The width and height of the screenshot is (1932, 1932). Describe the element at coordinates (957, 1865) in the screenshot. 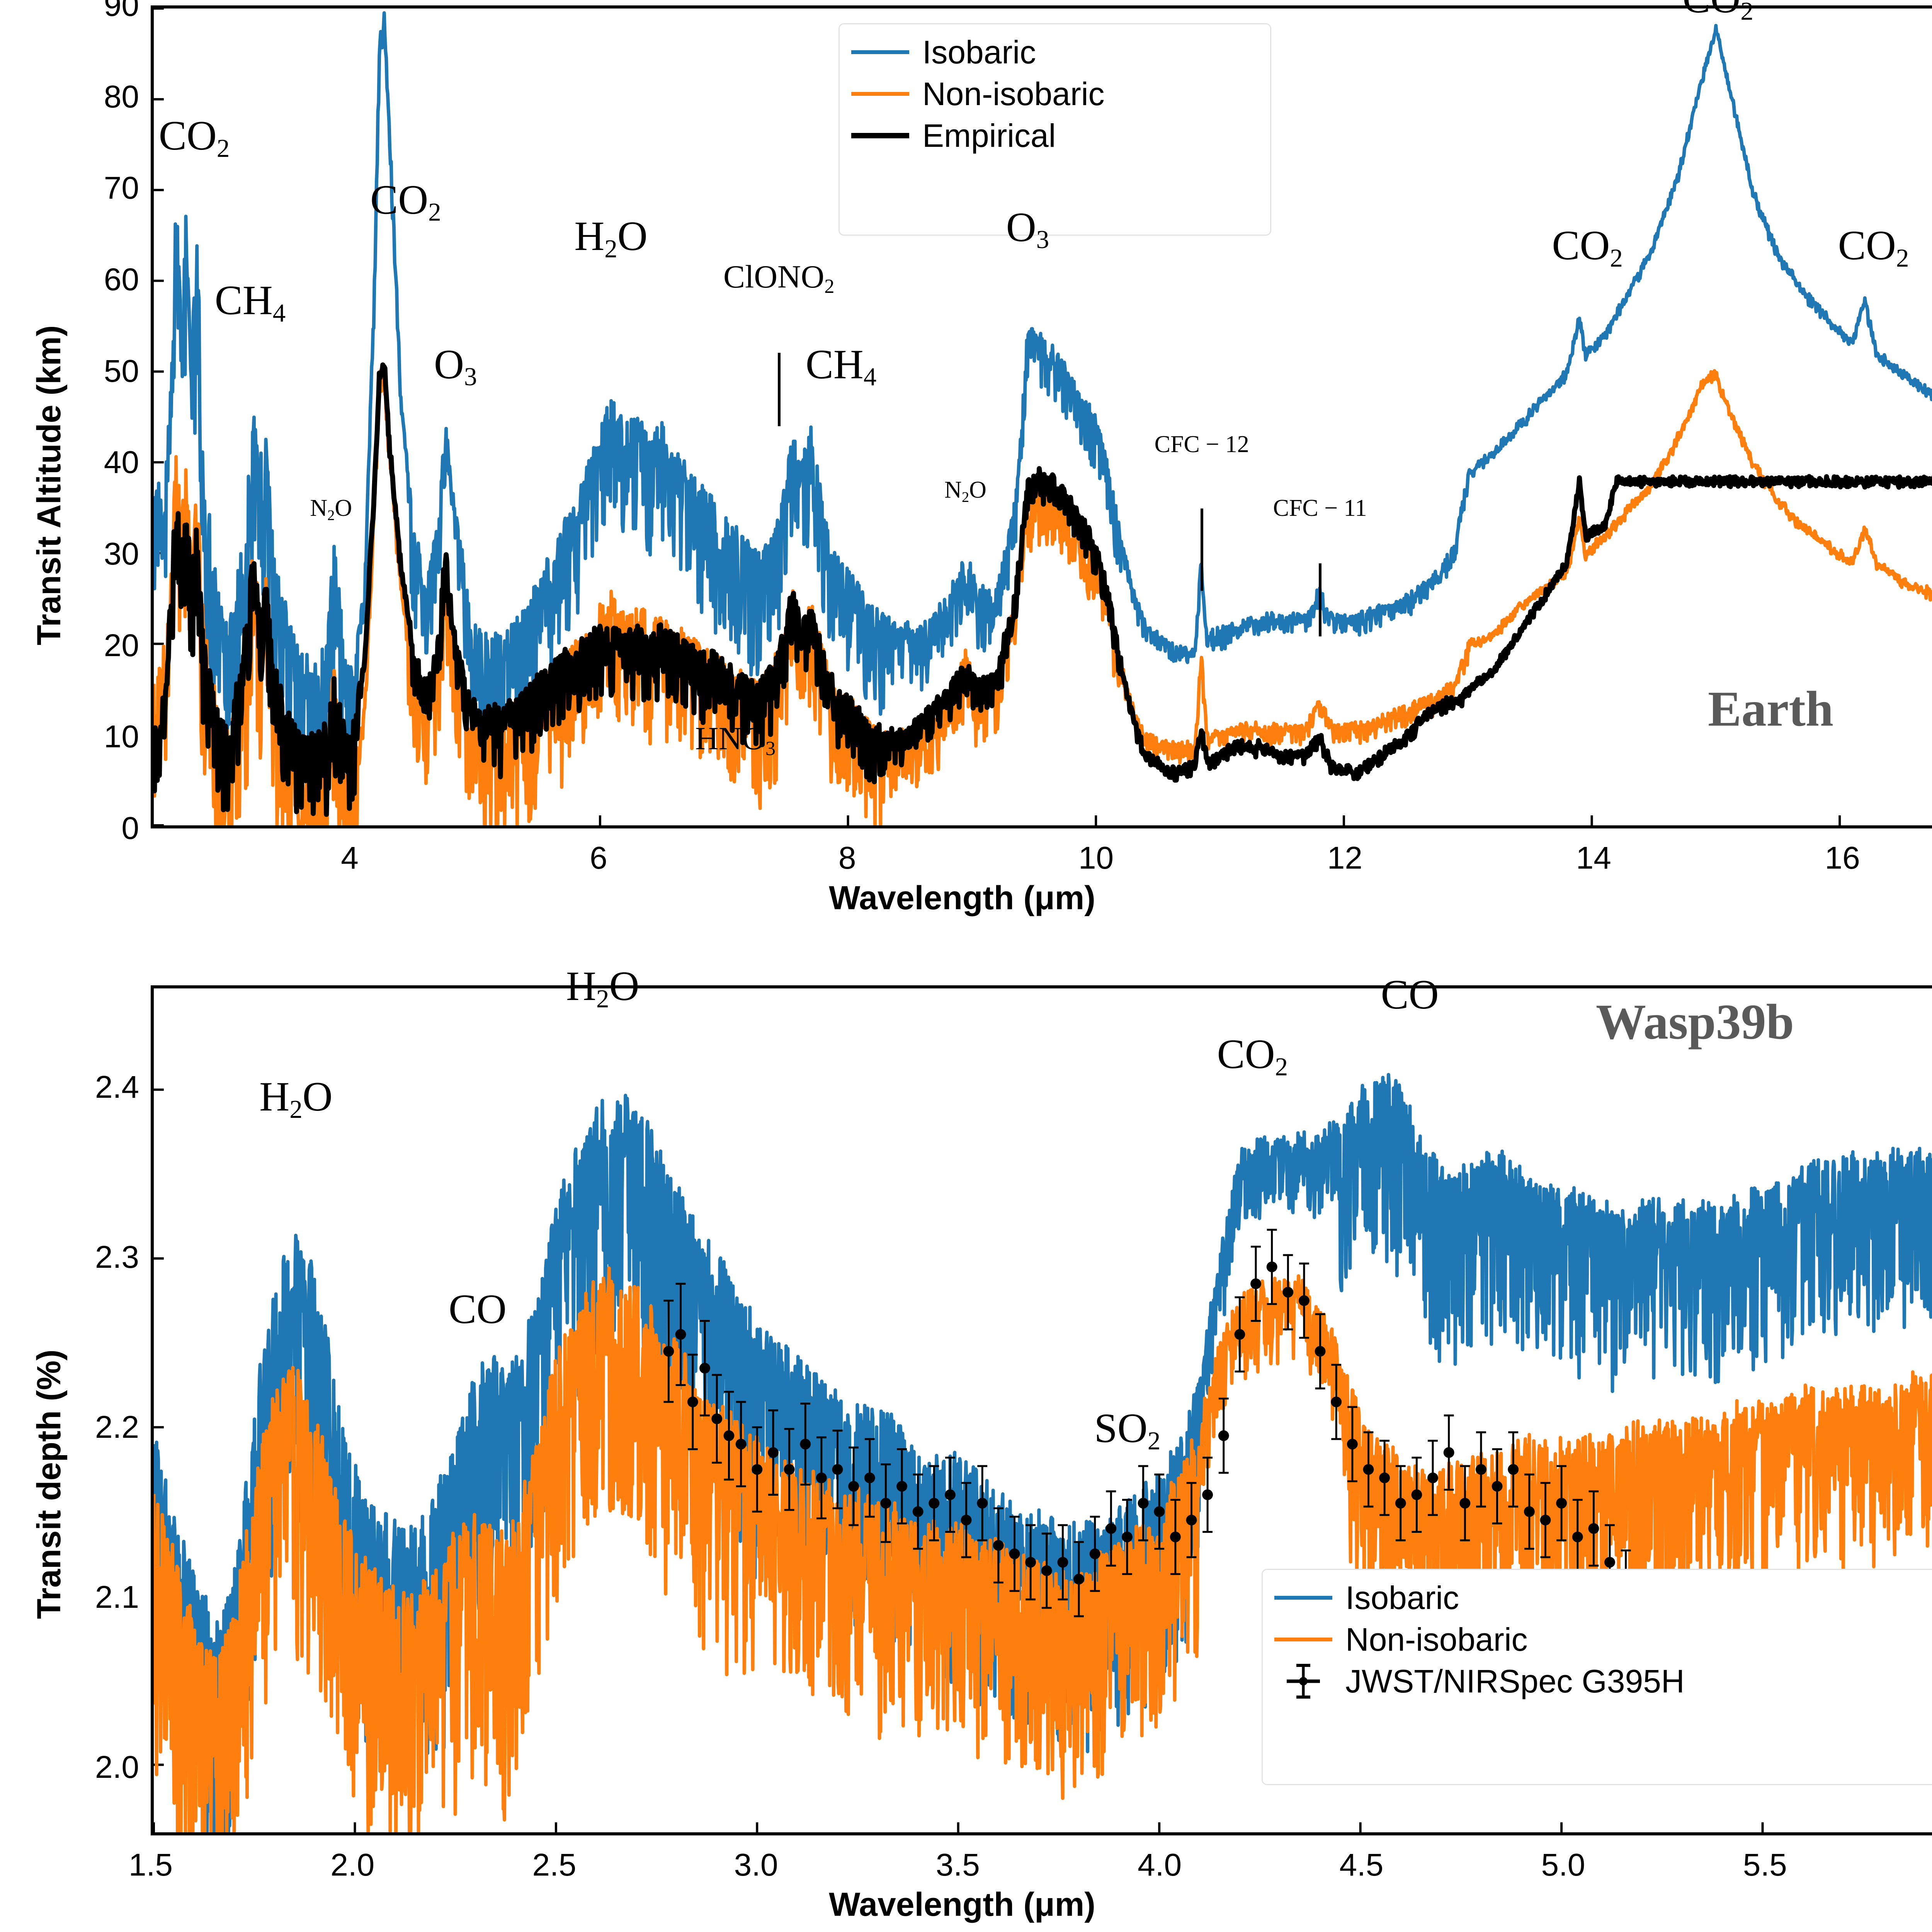

I see `x-tick-label: 3.5` at that location.